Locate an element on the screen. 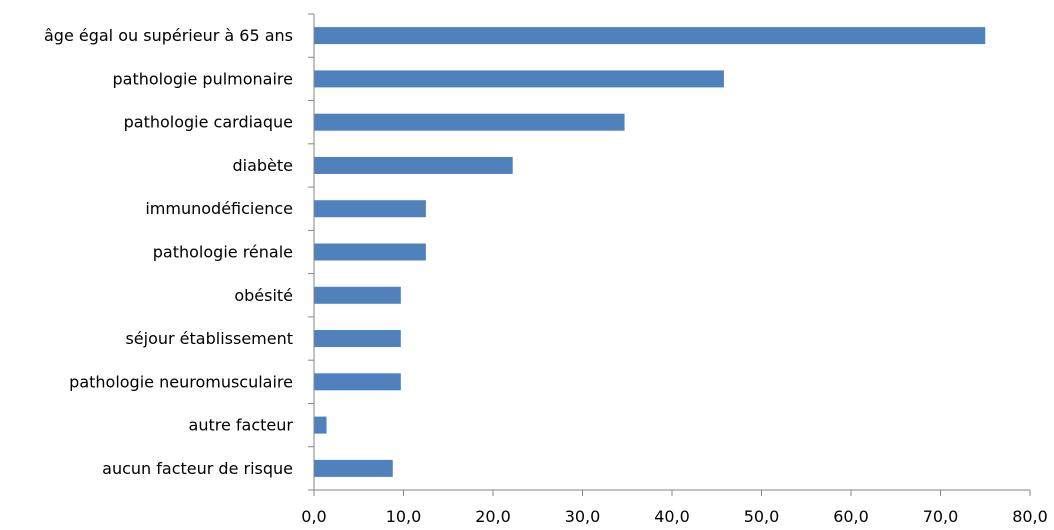 This screenshot has width=1054, height=530. x-tick-label-5: 50,0 is located at coordinates (762, 516).